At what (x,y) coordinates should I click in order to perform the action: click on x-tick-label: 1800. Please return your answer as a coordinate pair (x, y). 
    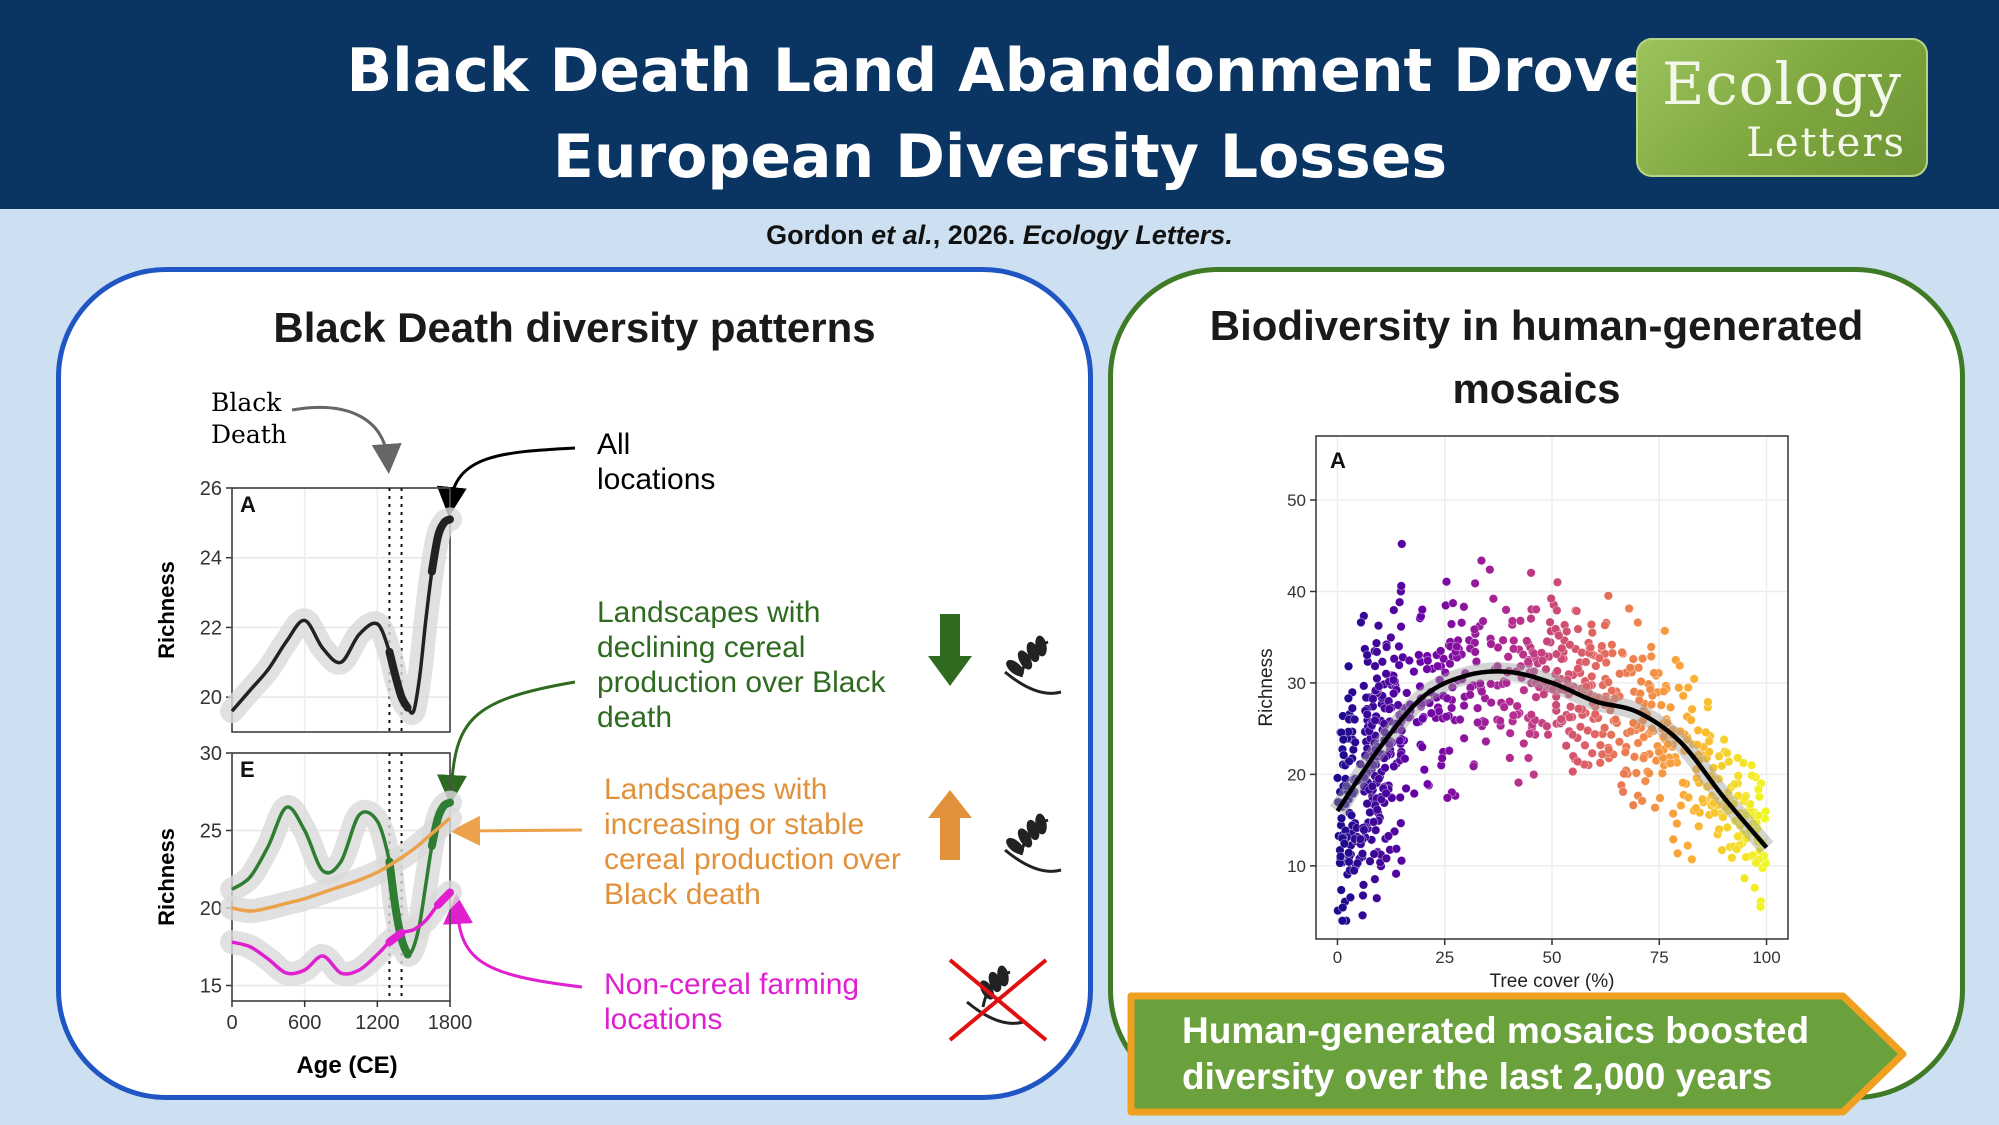
    Looking at the image, I should click on (450, 1023).